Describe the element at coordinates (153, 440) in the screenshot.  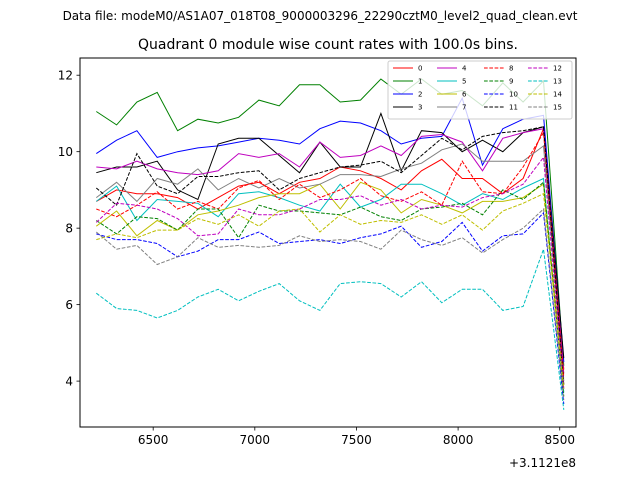
I see `x-tick-label: 6500` at that location.